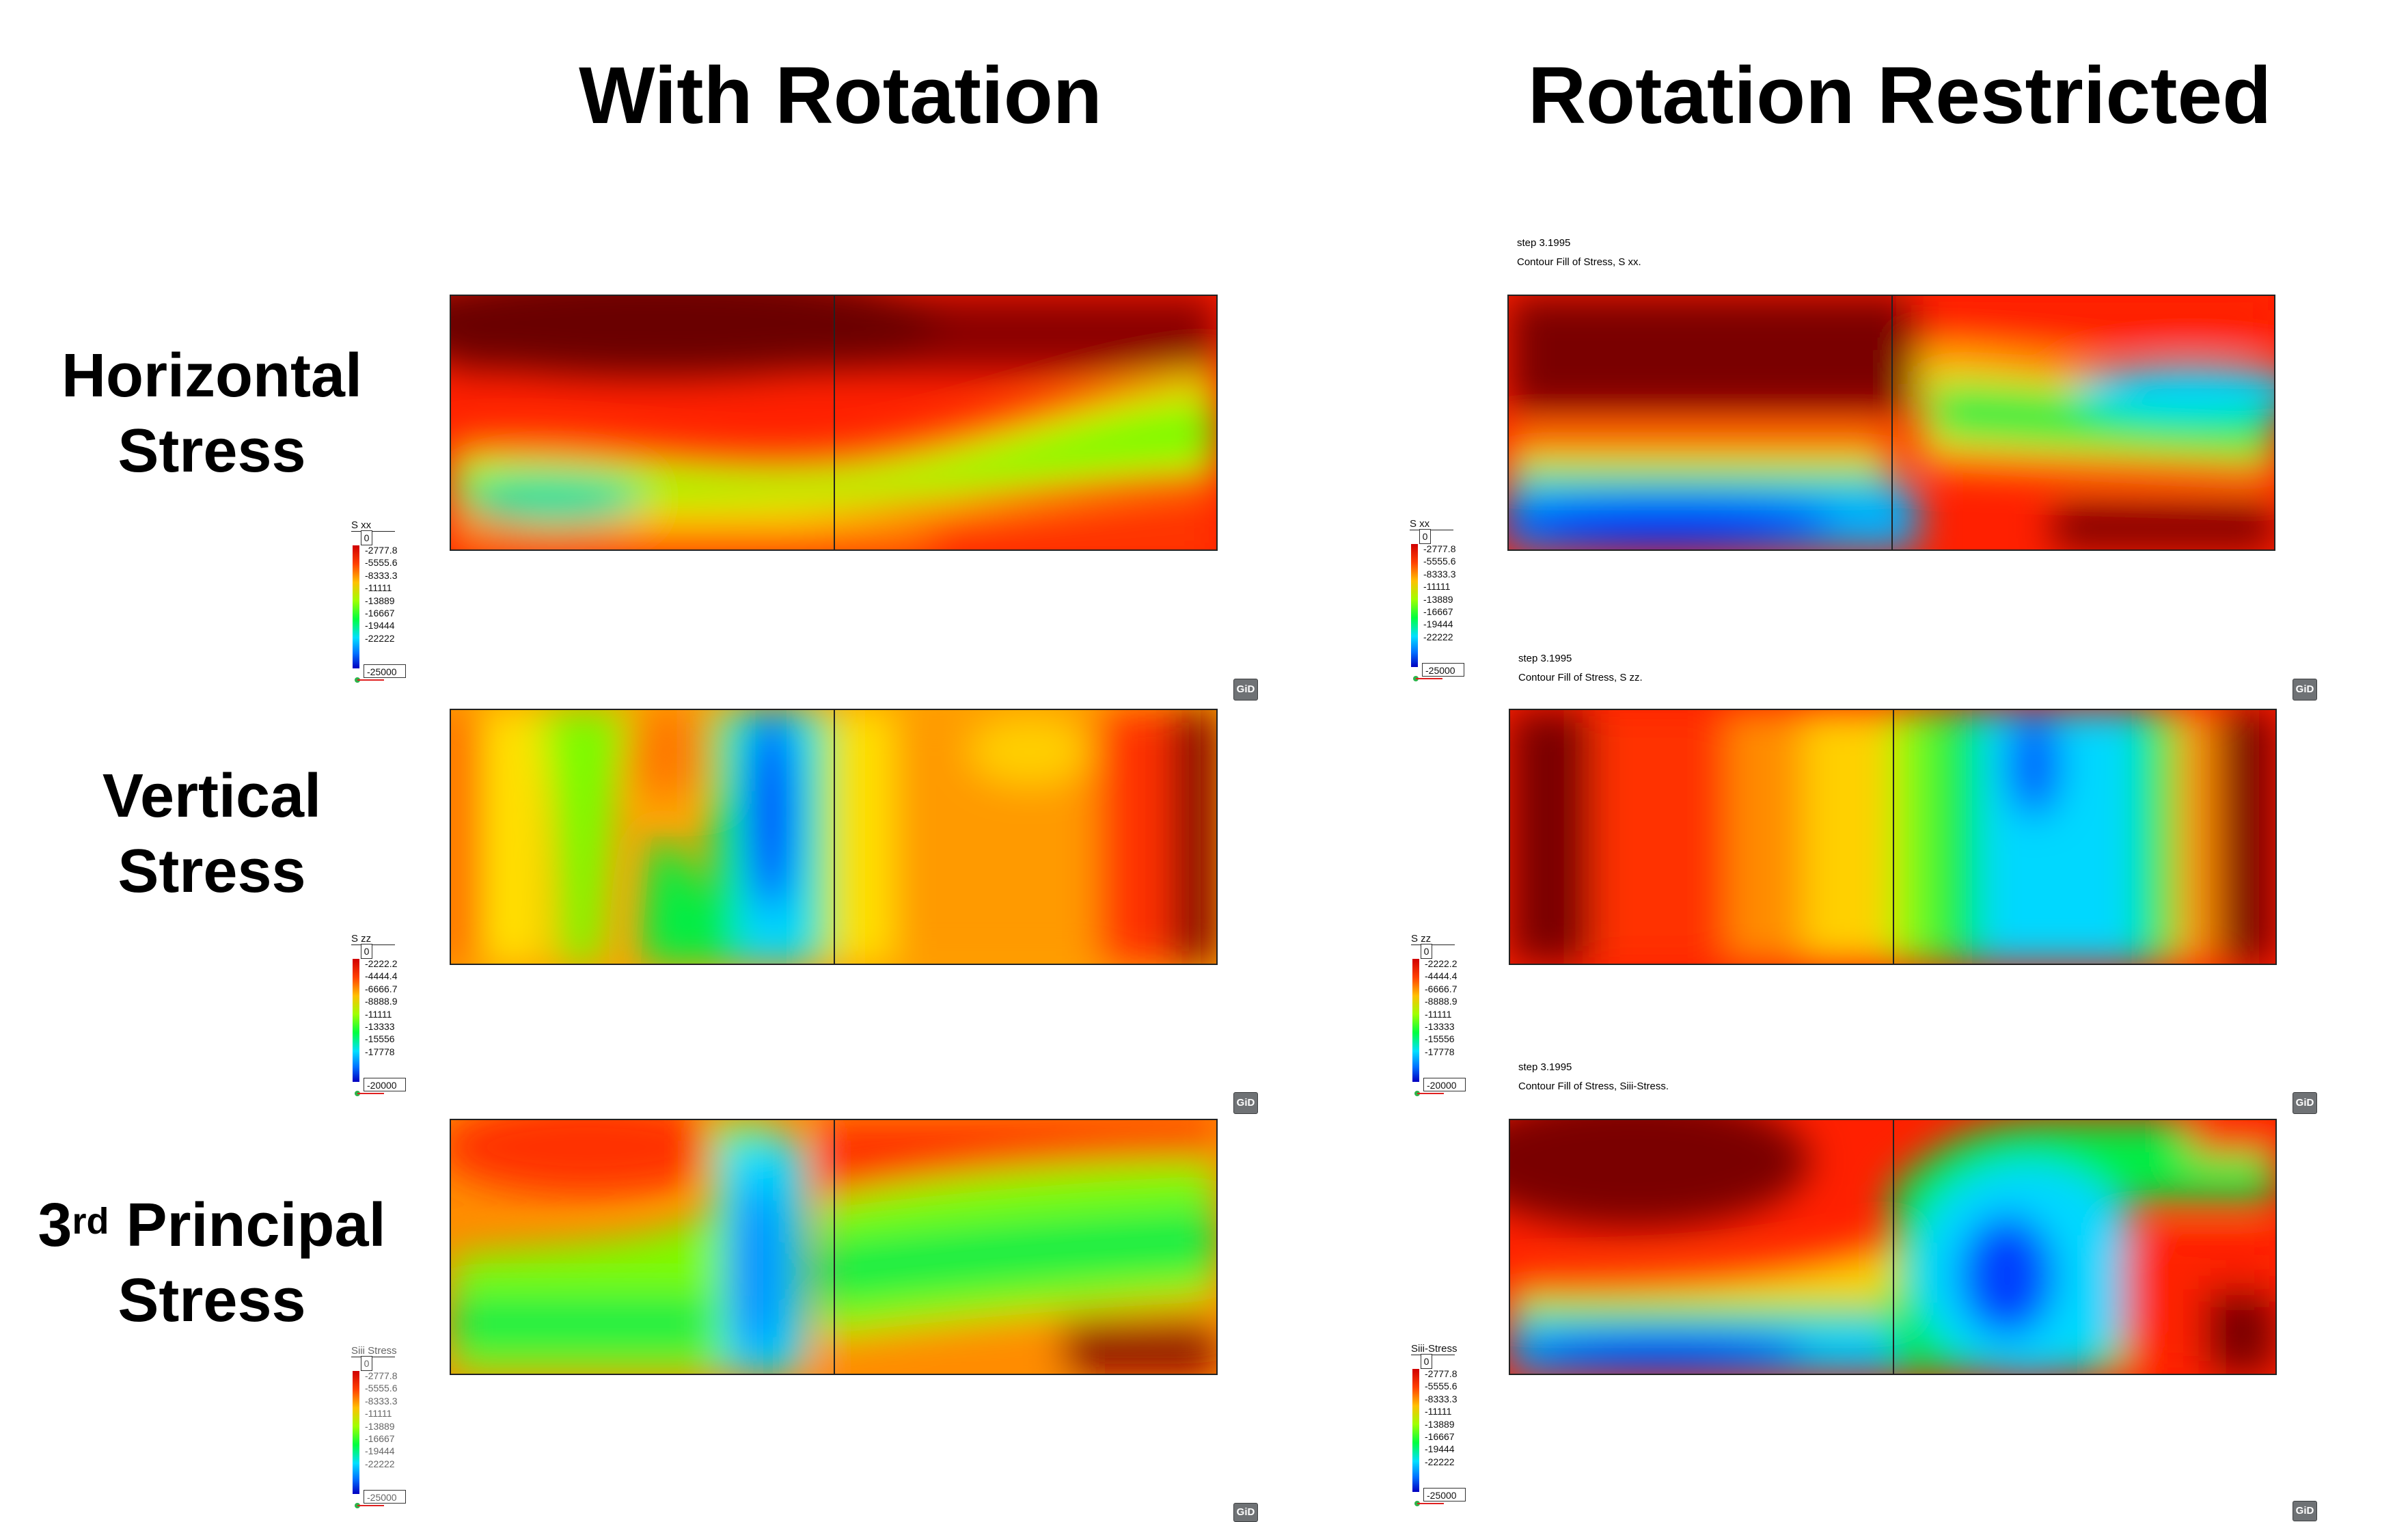  What do you see at coordinates (834, 423) in the screenshot?
I see `contour-plot-sxx-with-rotation` at bounding box center [834, 423].